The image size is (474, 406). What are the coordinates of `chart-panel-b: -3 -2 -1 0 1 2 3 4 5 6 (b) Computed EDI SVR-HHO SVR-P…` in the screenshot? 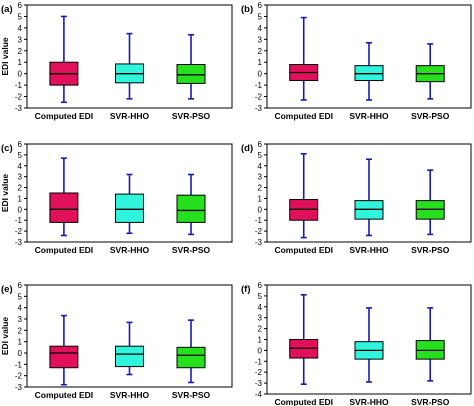 It's located at (356, 61).